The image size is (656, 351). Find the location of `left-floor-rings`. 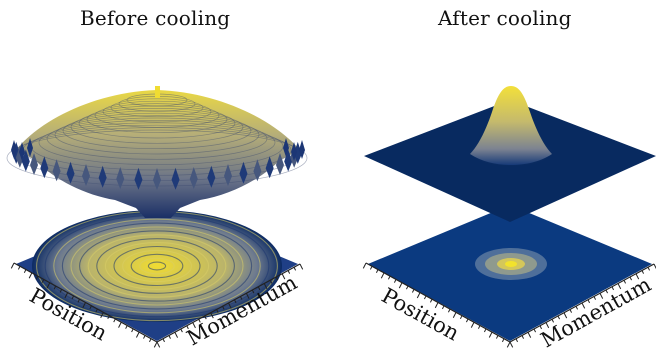

left-floor-rings is located at coordinates (157, 266).